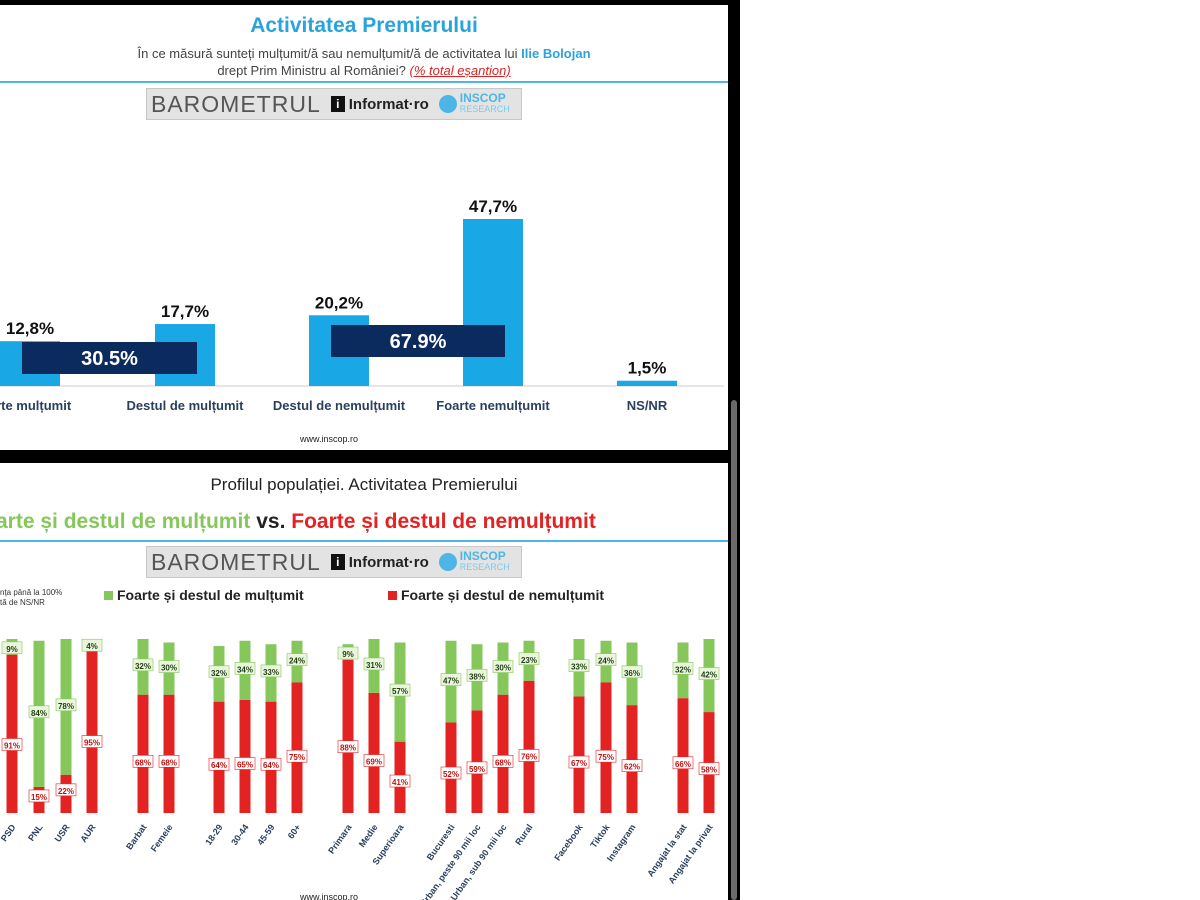 This screenshot has height=900, width=1200. What do you see at coordinates (493, 302) in the screenshot?
I see `bar` at bounding box center [493, 302].